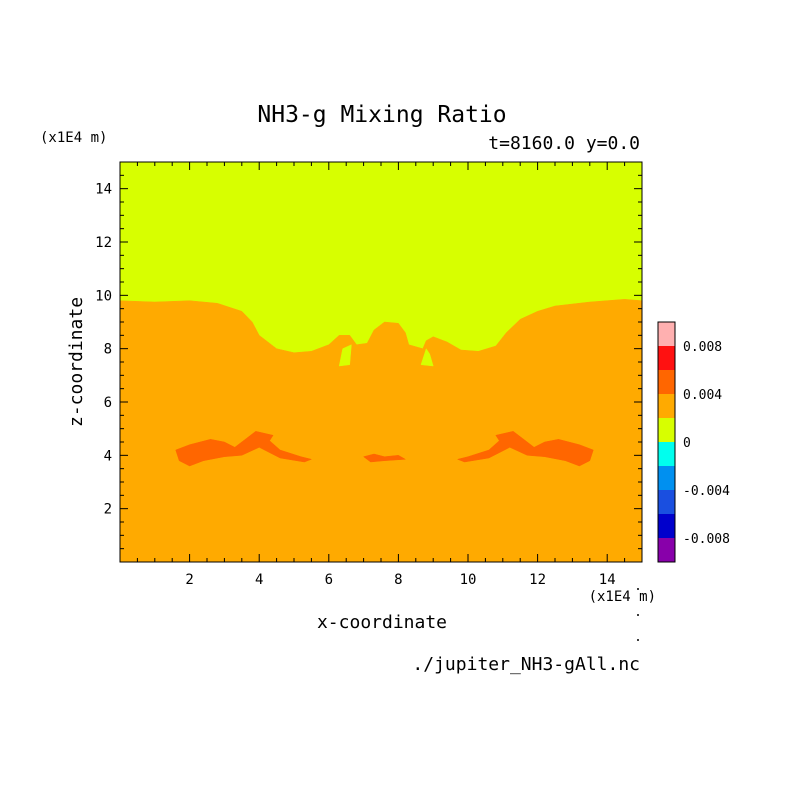  Describe the element at coordinates (702, 347) in the screenshot. I see `colorbar-label: 0.008` at that location.